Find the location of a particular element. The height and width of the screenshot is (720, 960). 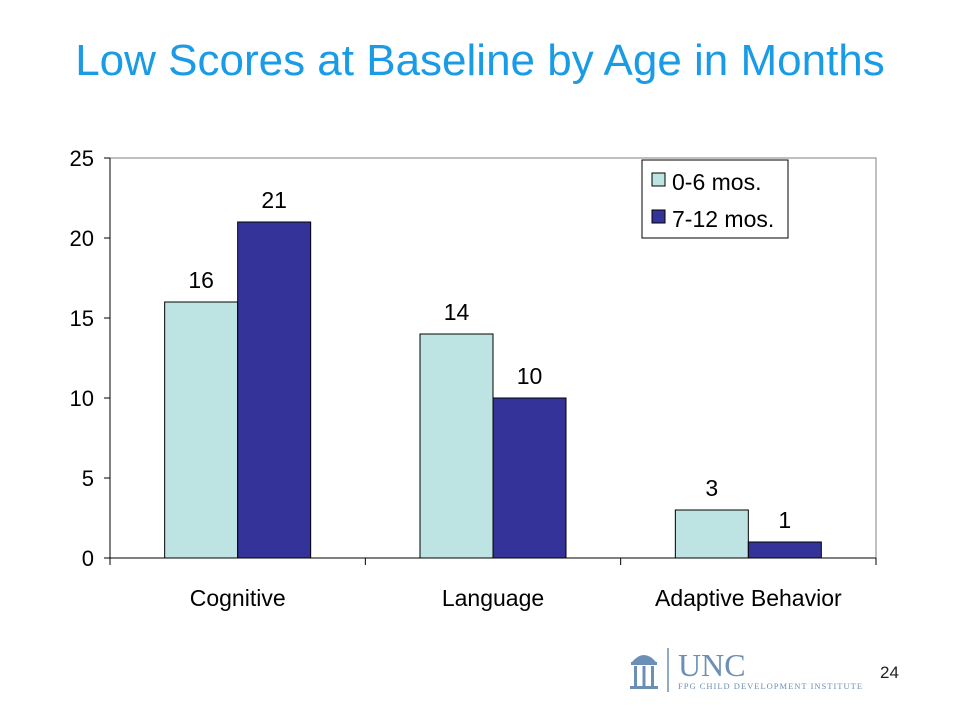

data-label: 1 is located at coordinates (784, 520).